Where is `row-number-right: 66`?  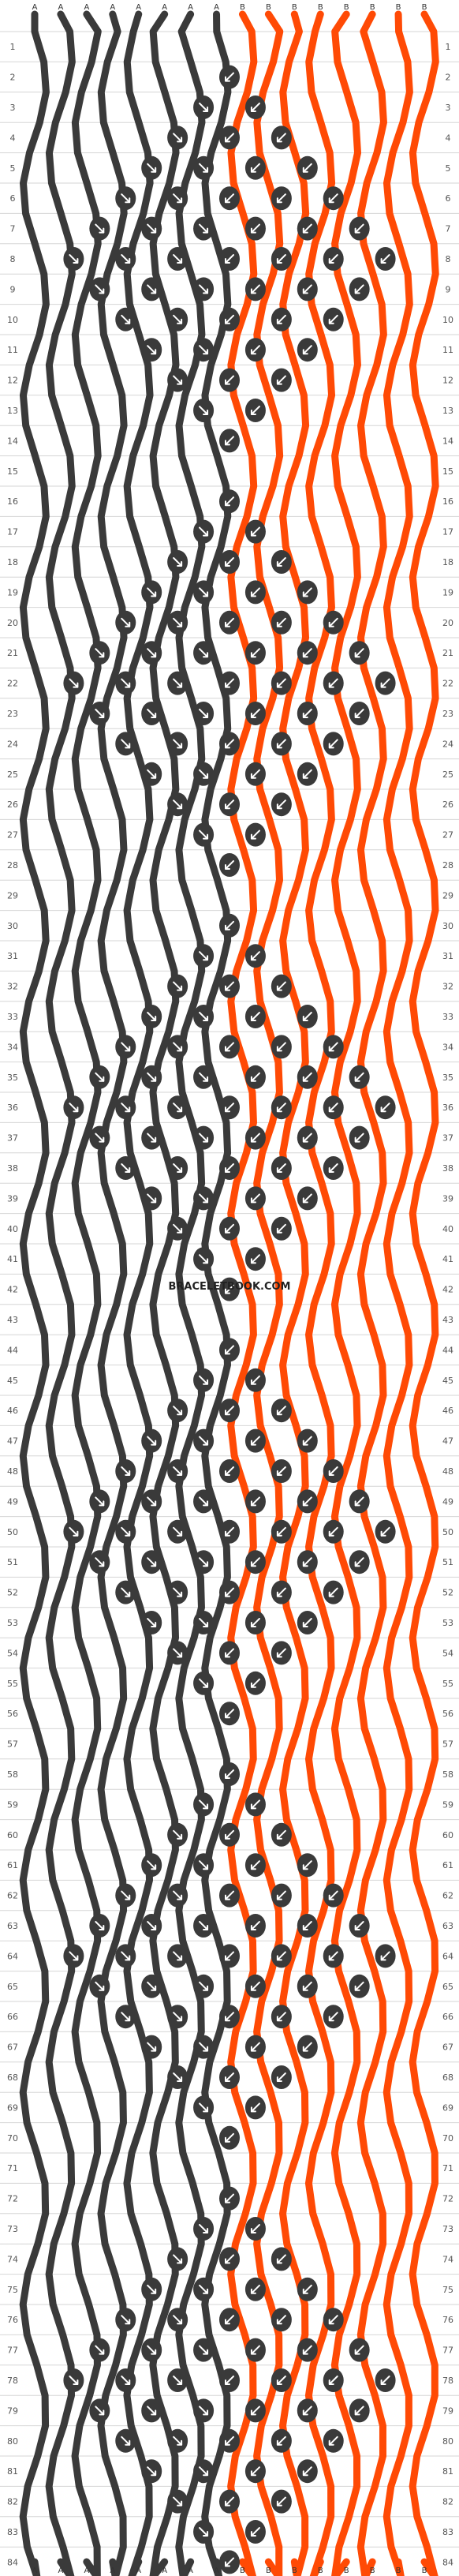 row-number-right: 66 is located at coordinates (447, 2017).